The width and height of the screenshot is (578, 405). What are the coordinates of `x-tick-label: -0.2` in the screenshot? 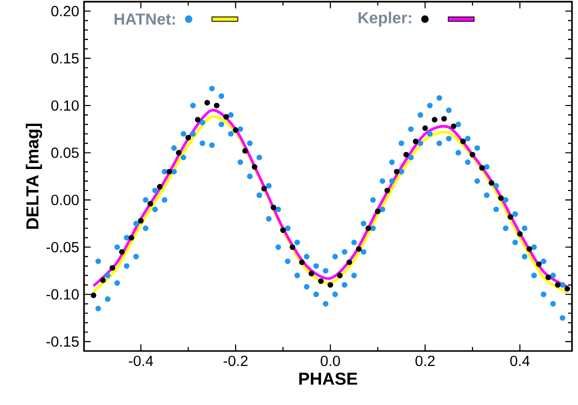 It's located at (236, 361).